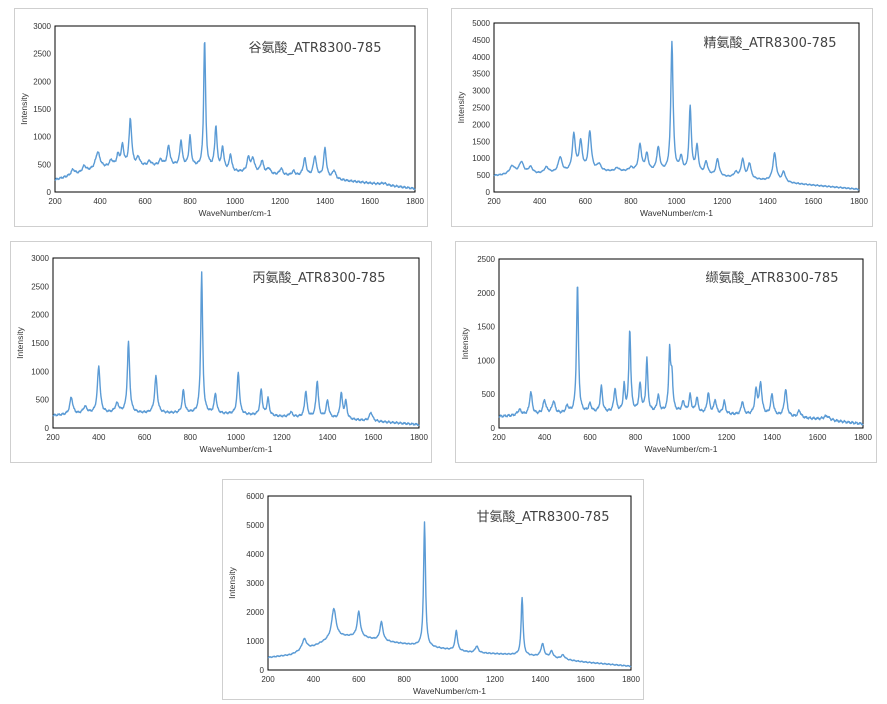 The height and width of the screenshot is (704, 887). I want to click on chart-title: 谷氨酸_ATR8300-785, so click(315, 48).